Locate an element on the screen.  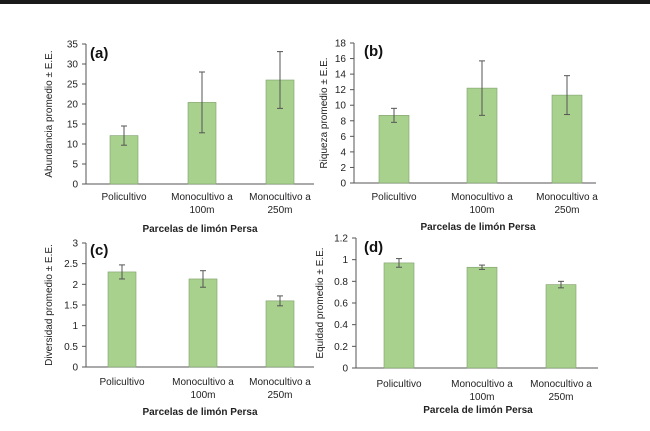
panel-4-ytick-label: 0.6 is located at coordinates (341, 304).